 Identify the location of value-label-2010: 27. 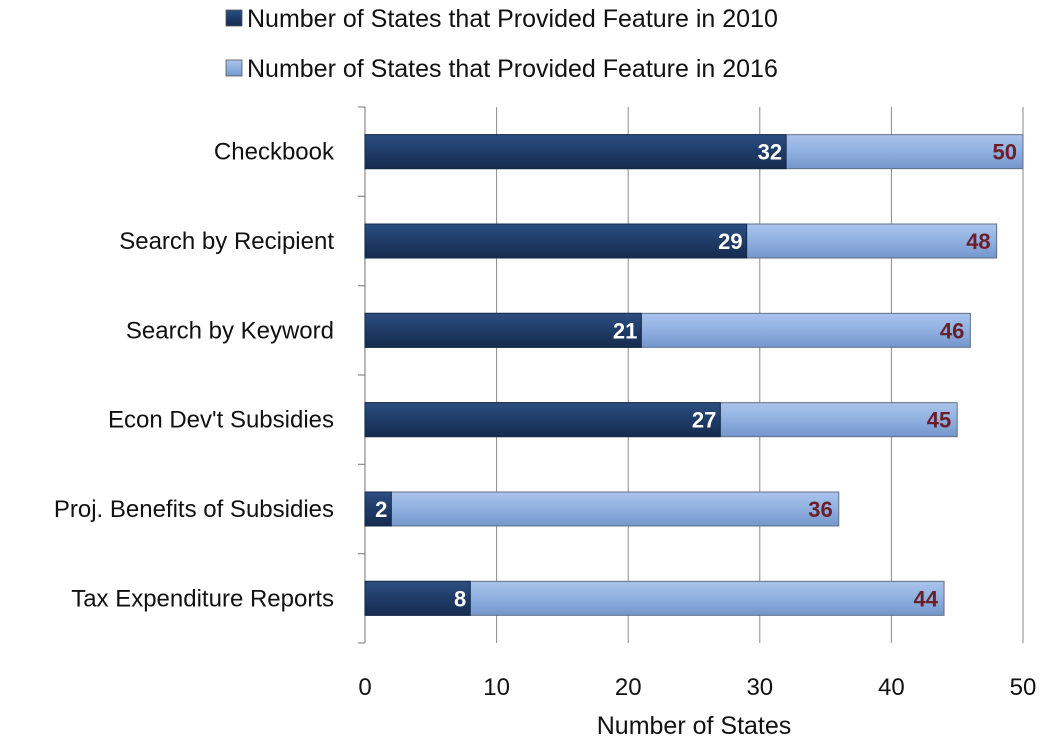
(704, 420).